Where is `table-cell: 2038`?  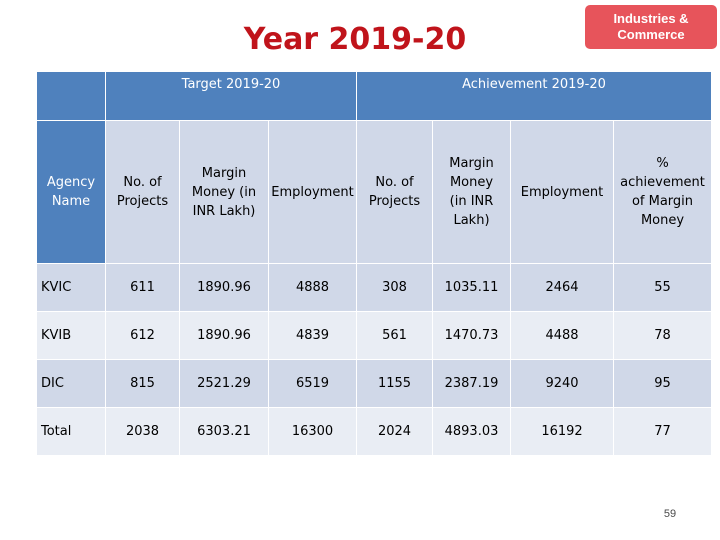
table-cell: 2038 is located at coordinates (142, 431).